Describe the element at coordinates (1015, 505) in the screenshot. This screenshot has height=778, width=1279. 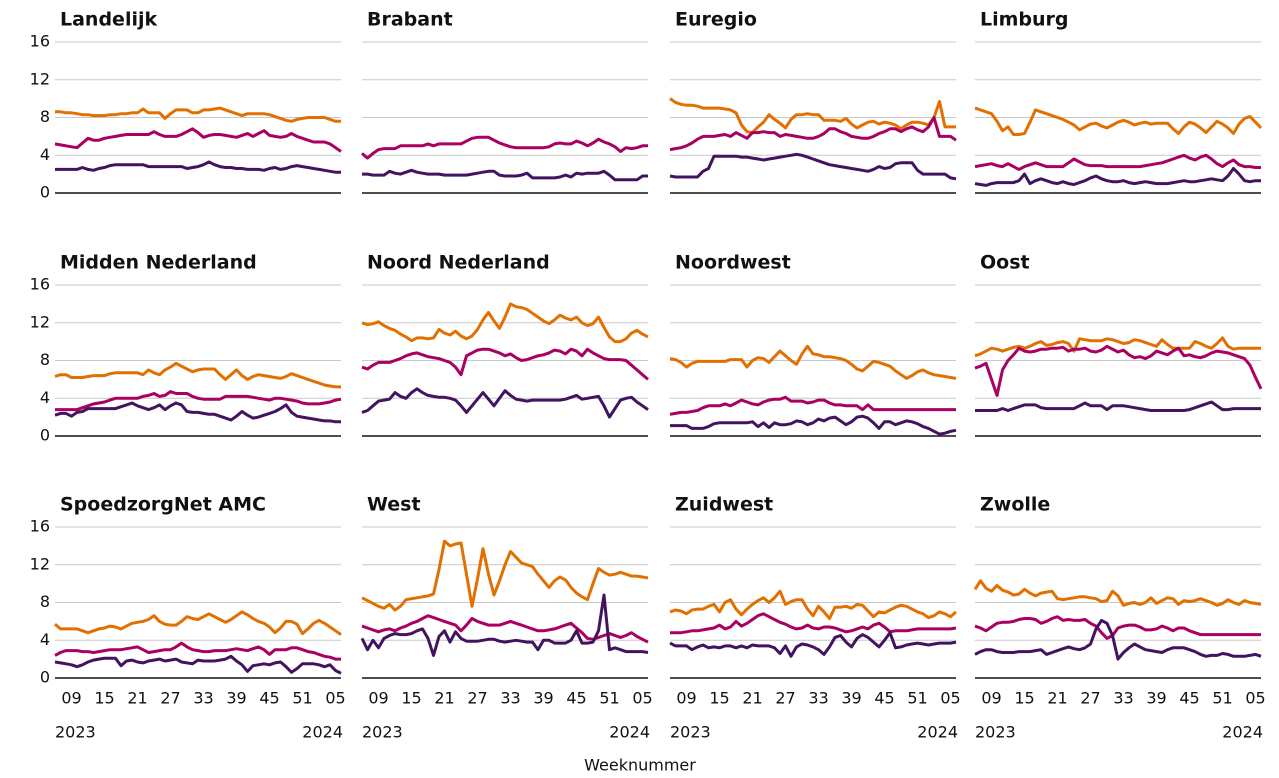
I see `panel-title: Zwolle` at that location.